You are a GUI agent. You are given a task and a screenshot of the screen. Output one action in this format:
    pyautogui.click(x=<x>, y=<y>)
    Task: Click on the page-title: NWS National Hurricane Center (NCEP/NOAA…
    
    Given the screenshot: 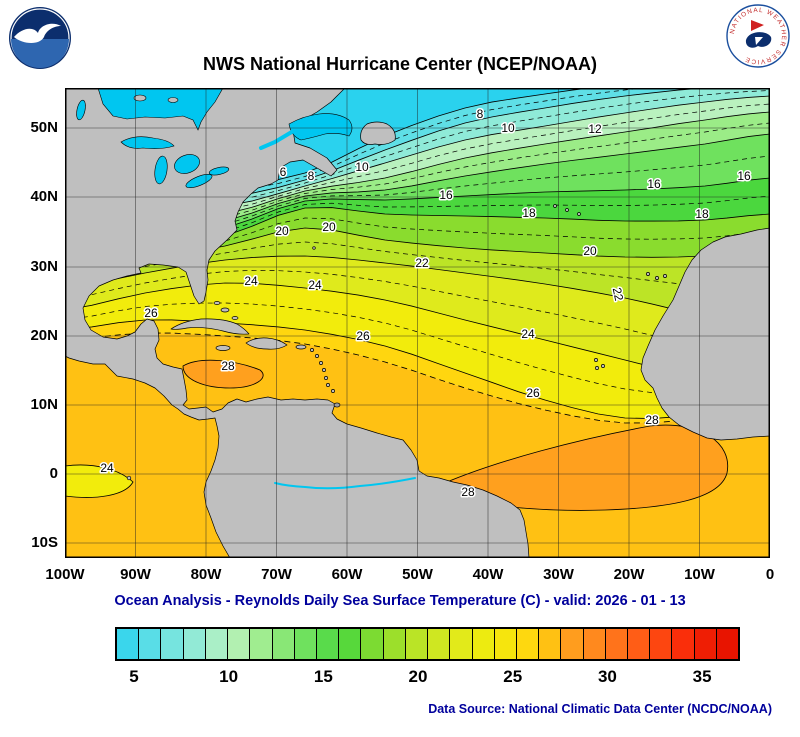 What is the action you would take?
    pyautogui.click(x=400, y=64)
    